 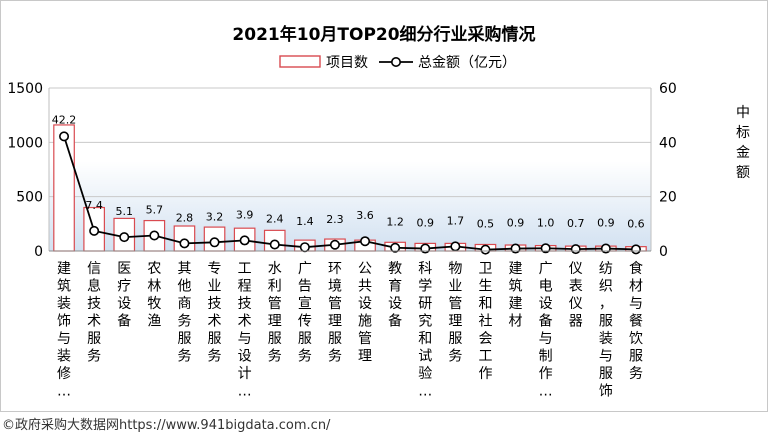 I want to click on data-label: 1.0, so click(x=546, y=222).